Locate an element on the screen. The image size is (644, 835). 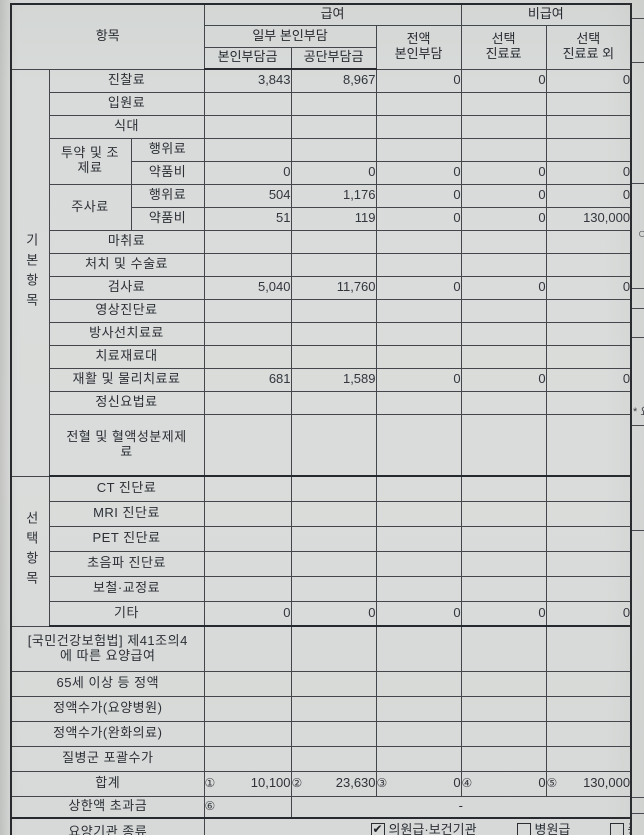
circled-number: ⑥ is located at coordinates (247, 807).